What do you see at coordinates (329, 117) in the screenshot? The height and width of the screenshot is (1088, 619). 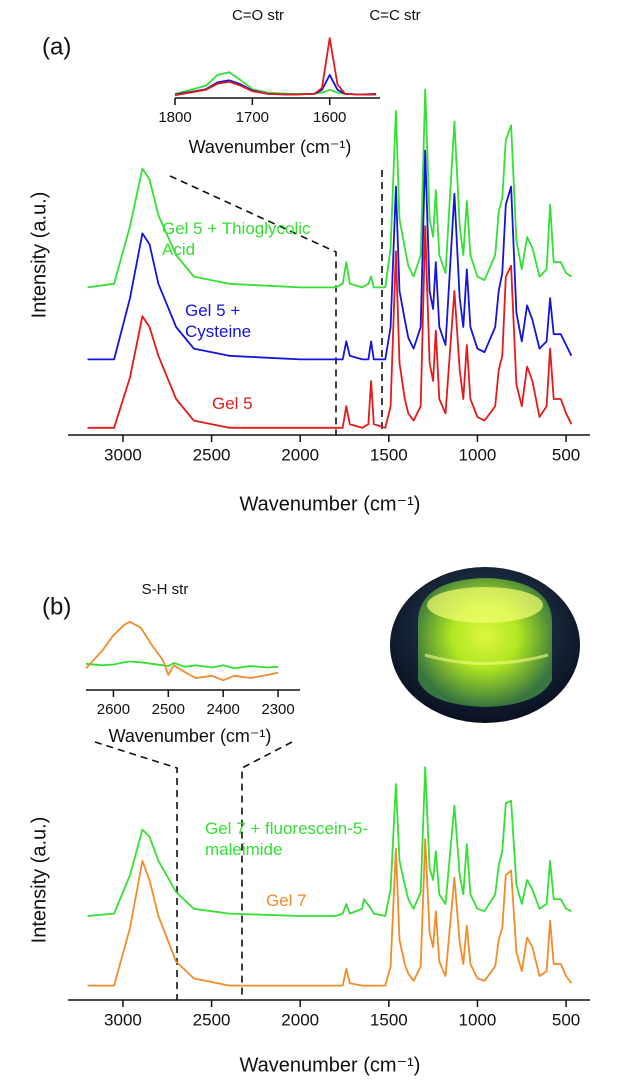 I see `x-tick-label: 1600` at bounding box center [329, 117].